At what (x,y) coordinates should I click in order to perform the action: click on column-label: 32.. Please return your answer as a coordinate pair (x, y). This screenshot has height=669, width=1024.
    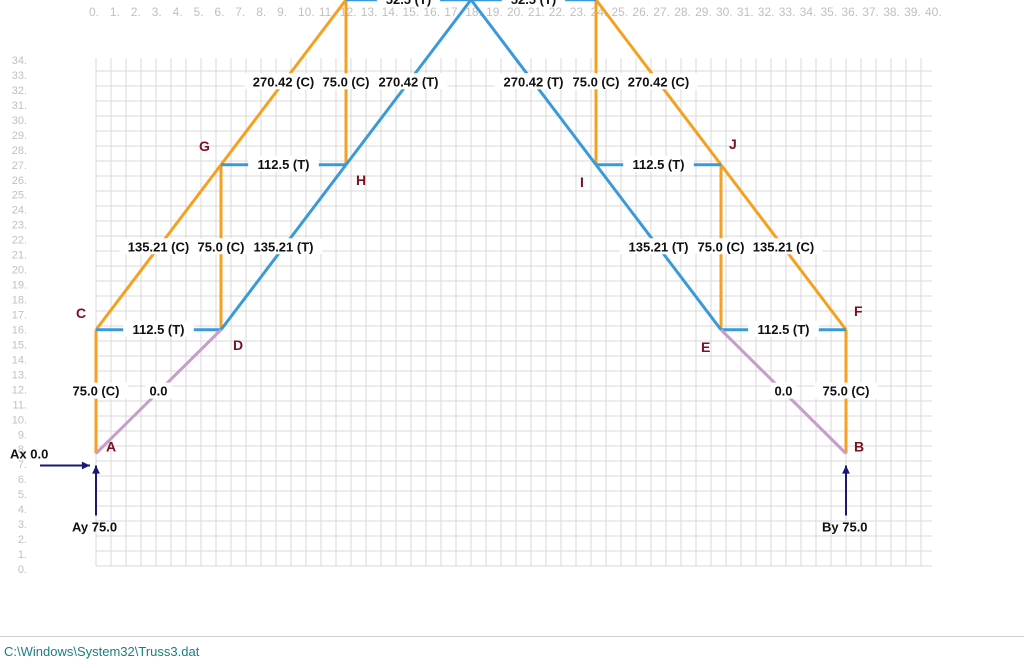
    Looking at the image, I should click on (766, 12).